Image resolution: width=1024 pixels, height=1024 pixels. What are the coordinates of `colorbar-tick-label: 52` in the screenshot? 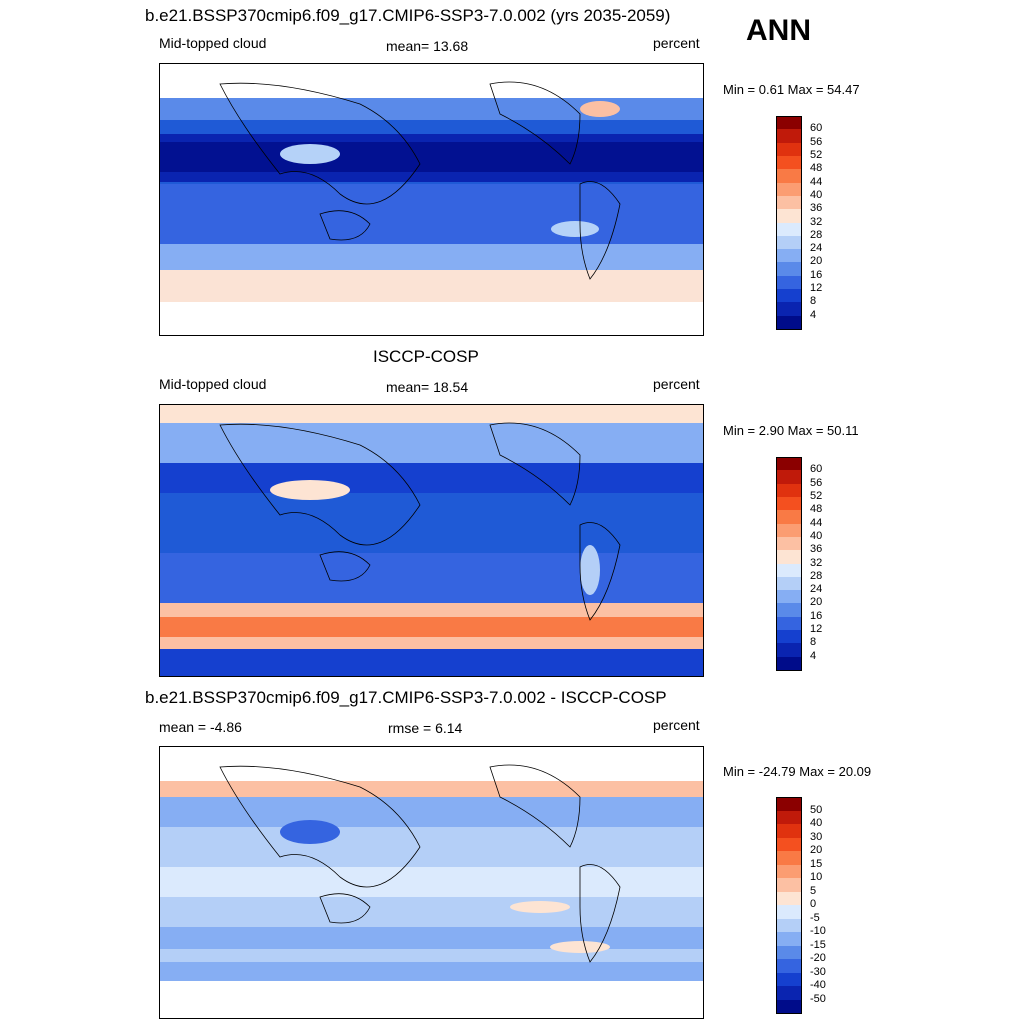 It's located at (816, 495).